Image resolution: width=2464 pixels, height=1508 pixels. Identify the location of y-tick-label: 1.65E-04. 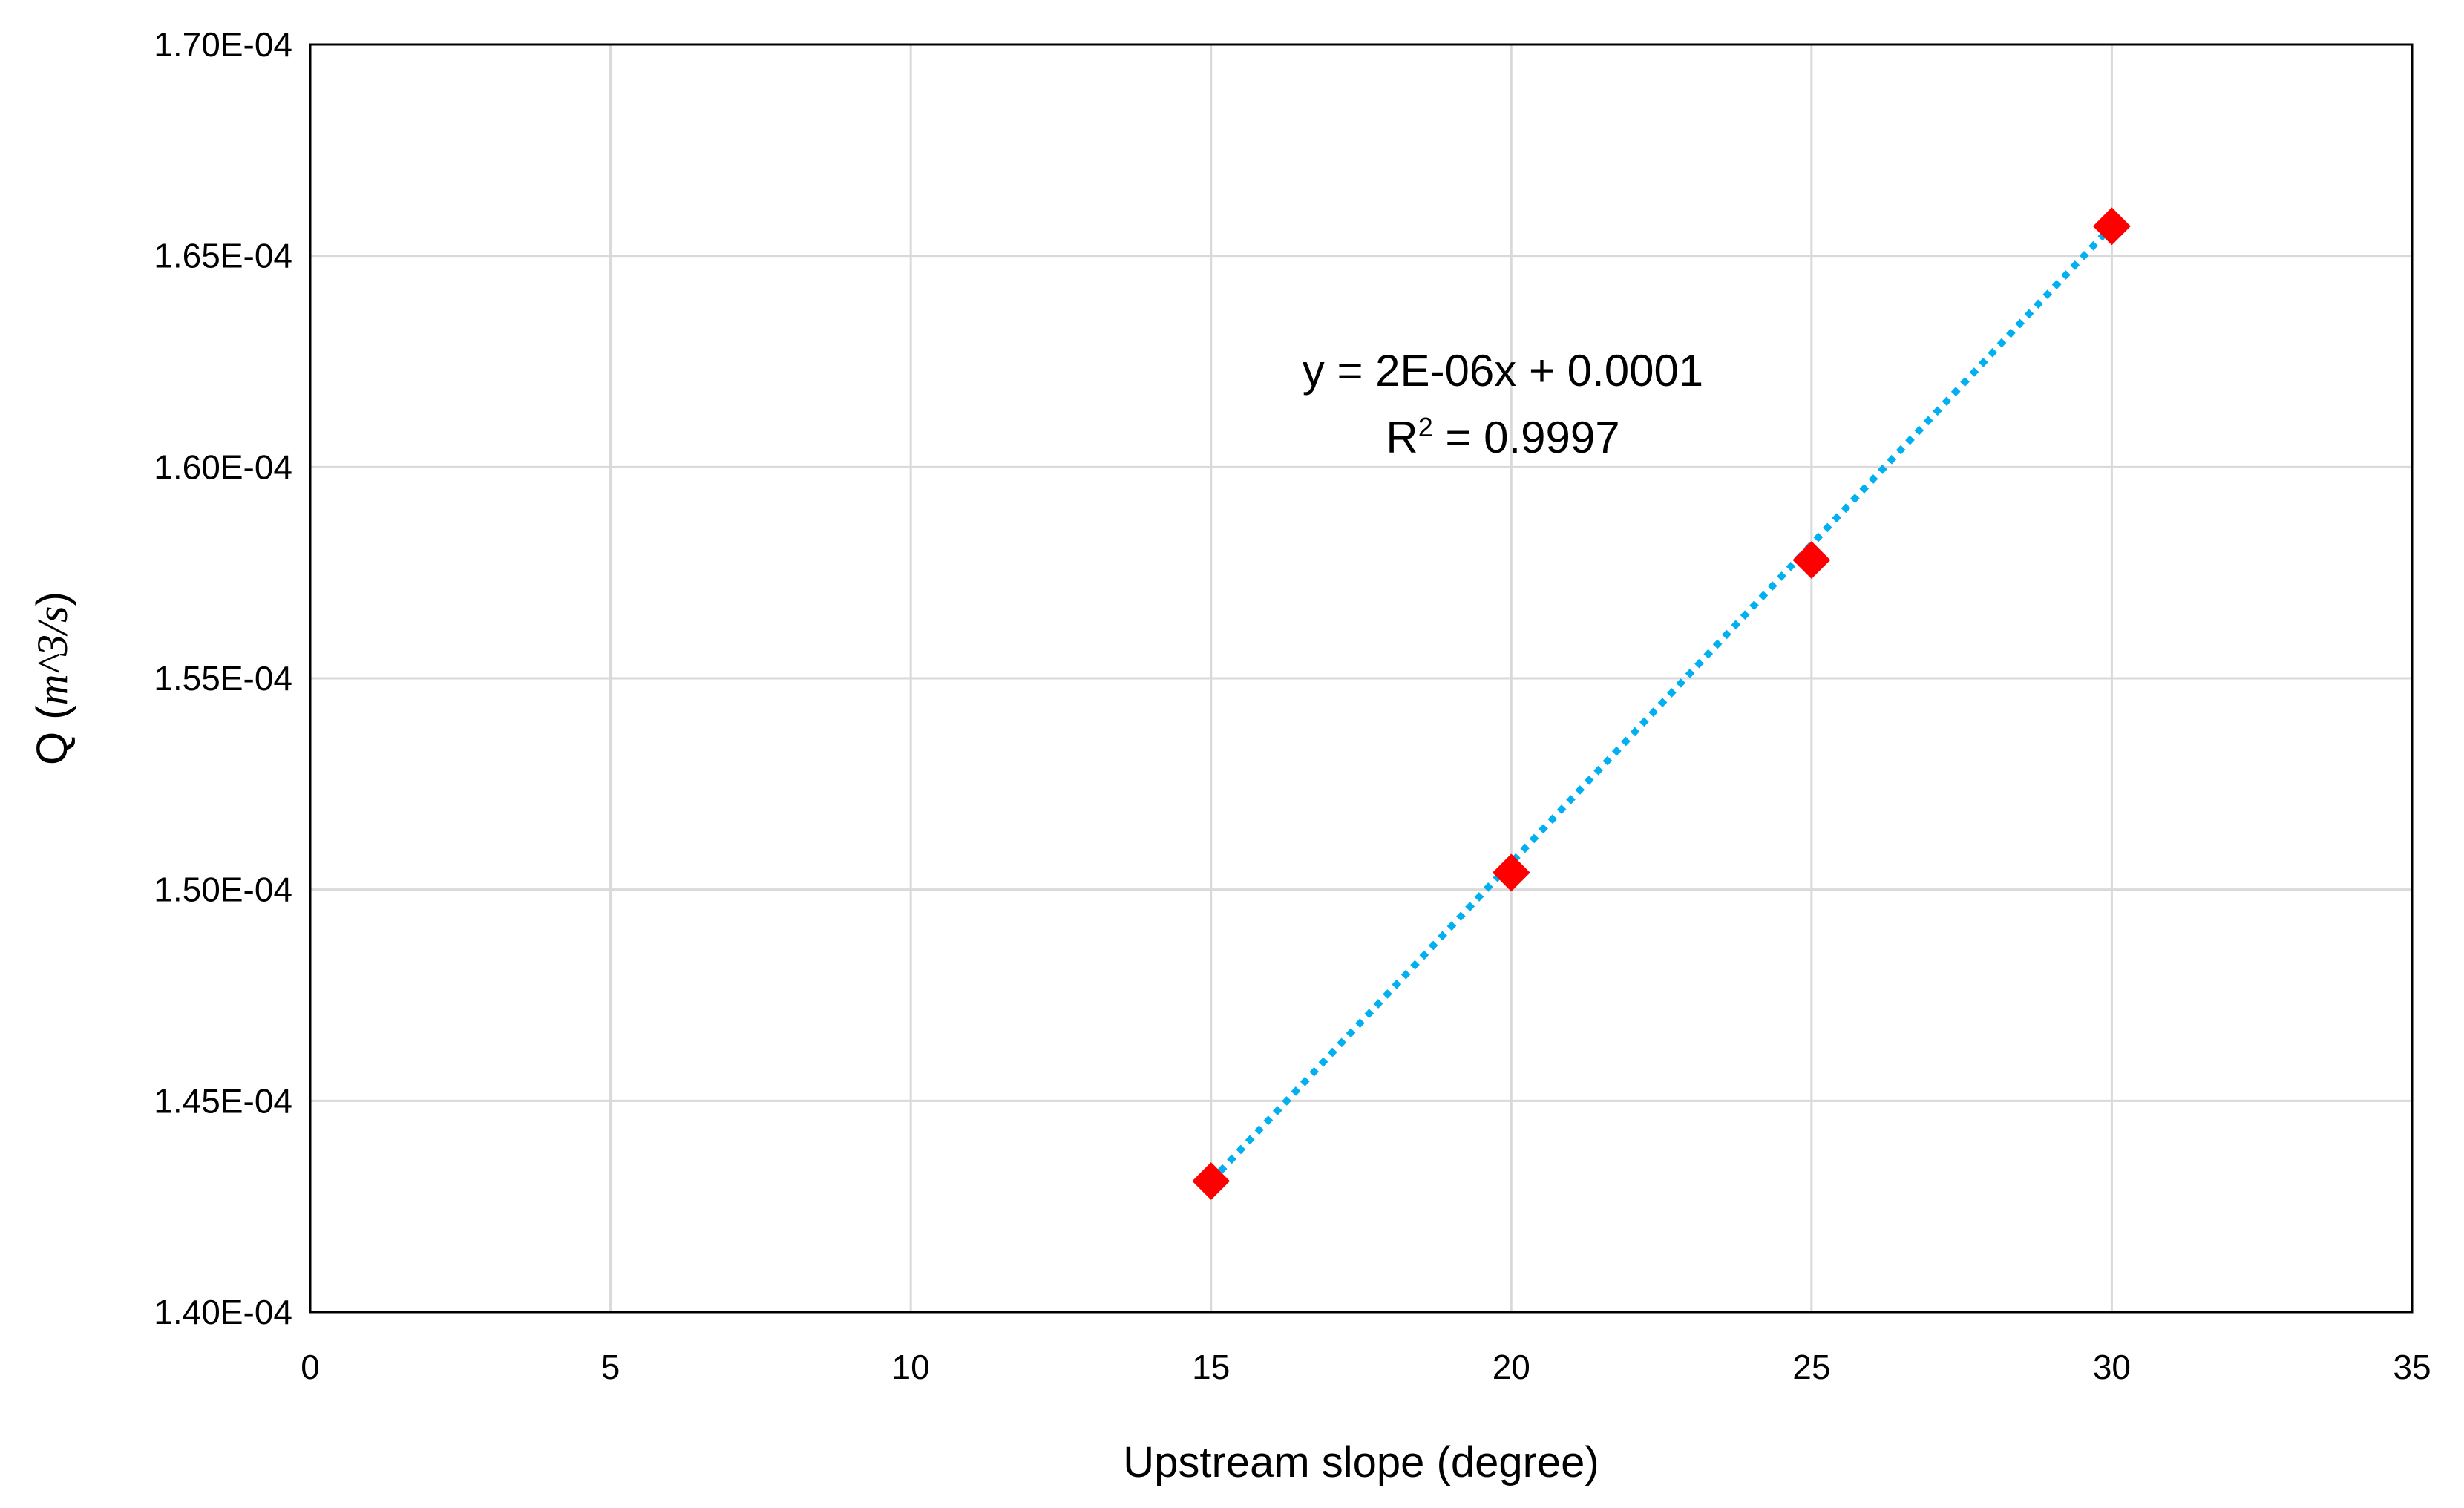
(223, 256).